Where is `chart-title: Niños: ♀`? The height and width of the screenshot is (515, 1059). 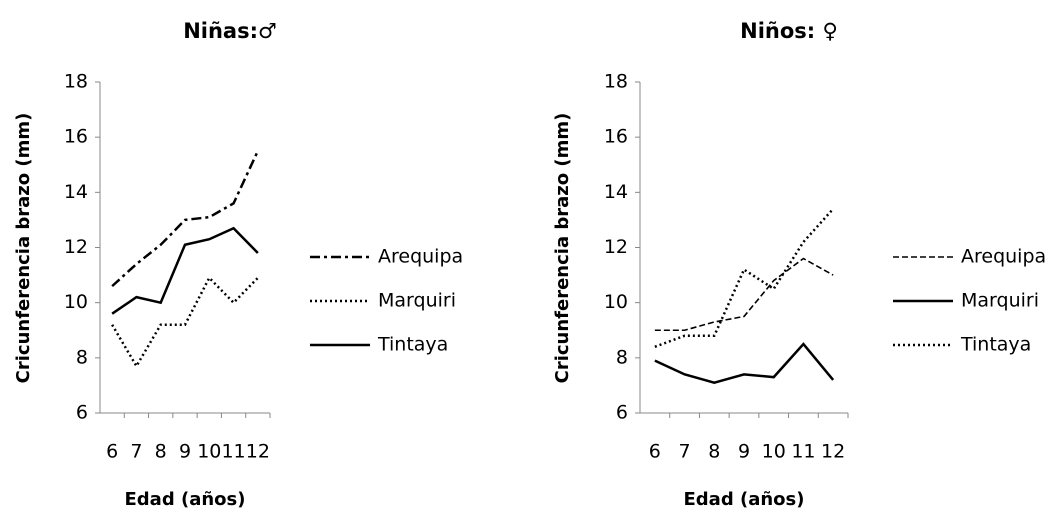 chart-title: Niños: ♀ is located at coordinates (789, 31).